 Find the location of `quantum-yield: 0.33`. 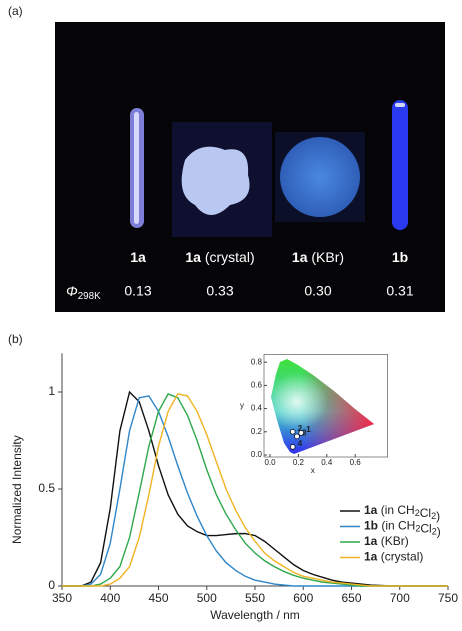

quantum-yield: 0.33 is located at coordinates (219, 291).